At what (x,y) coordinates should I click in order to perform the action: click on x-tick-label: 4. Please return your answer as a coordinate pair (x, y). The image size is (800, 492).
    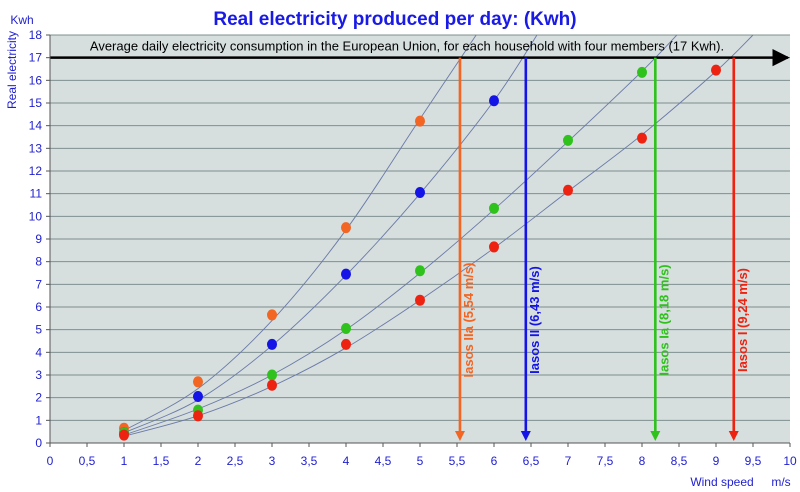
    Looking at the image, I should click on (346, 461).